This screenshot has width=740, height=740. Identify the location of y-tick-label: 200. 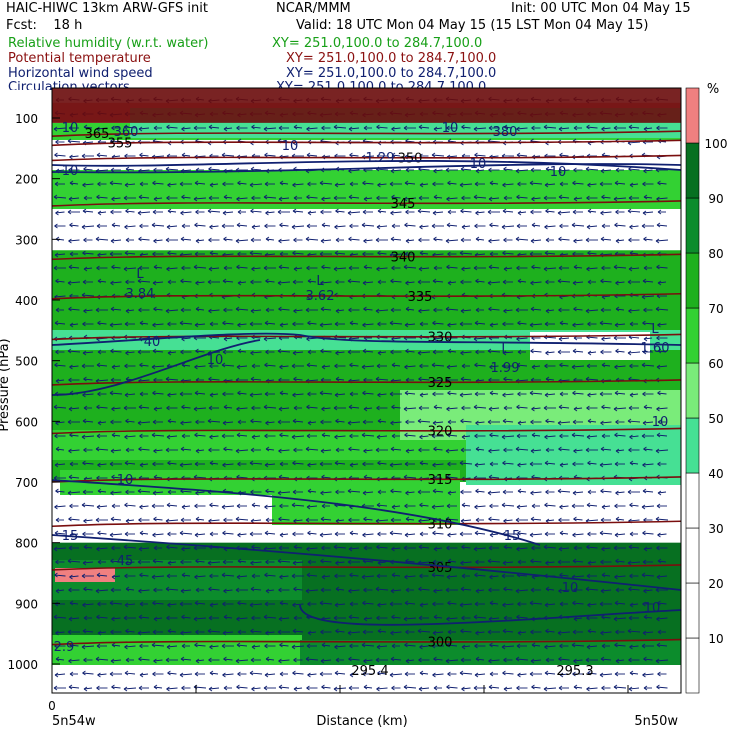
(26, 180).